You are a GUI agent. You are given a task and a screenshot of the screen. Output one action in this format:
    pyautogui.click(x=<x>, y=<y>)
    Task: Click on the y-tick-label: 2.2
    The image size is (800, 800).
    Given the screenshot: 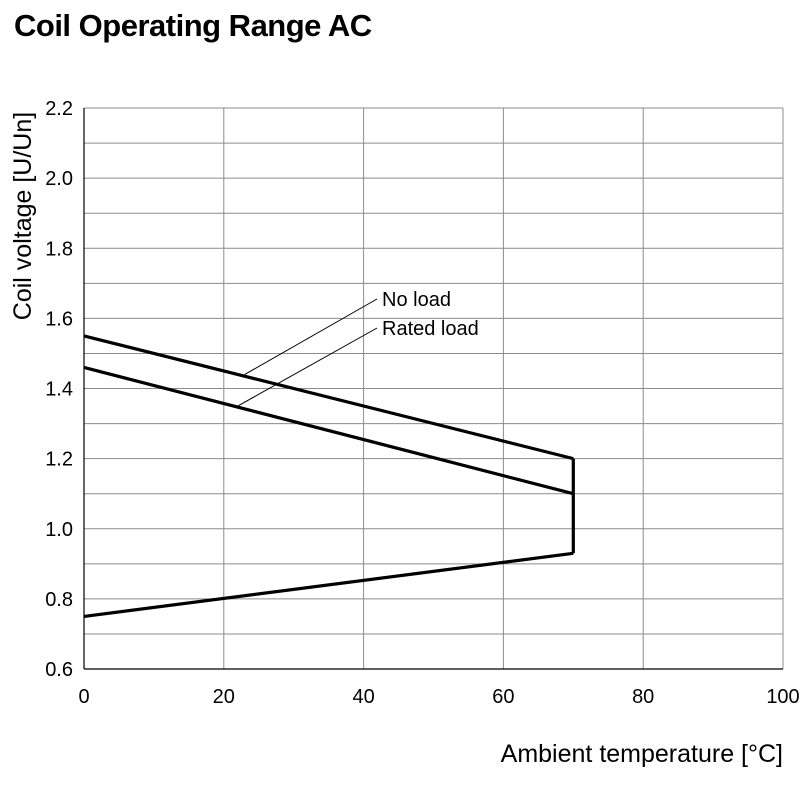 What is the action you would take?
    pyautogui.click(x=59, y=109)
    